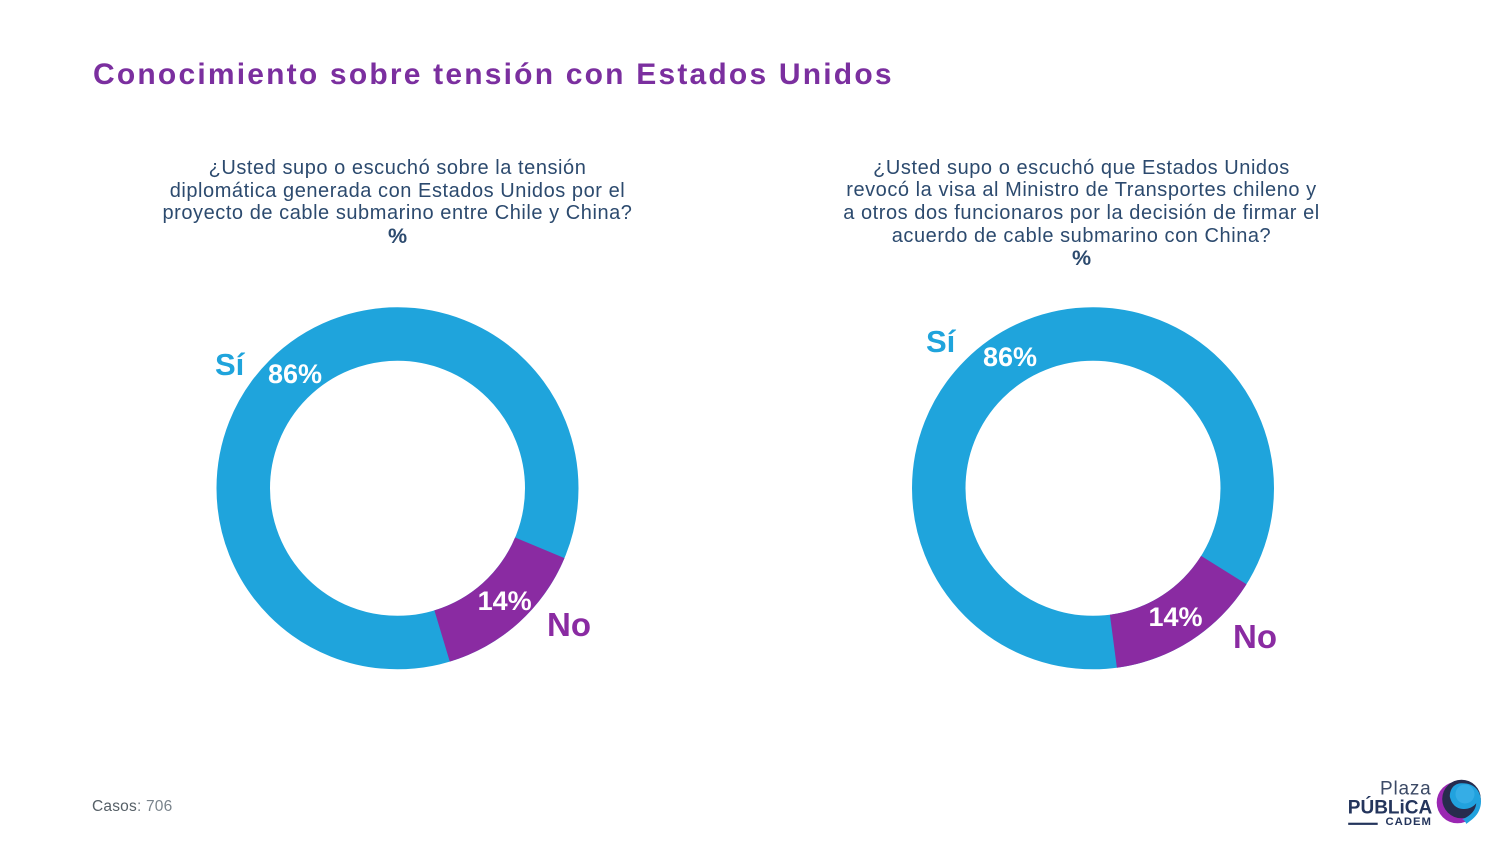 Image resolution: width=1501 pixels, height=843 pixels. What do you see at coordinates (1390, 807) in the screenshot?
I see `svg-text: PÚBLiCA` at bounding box center [1390, 807].